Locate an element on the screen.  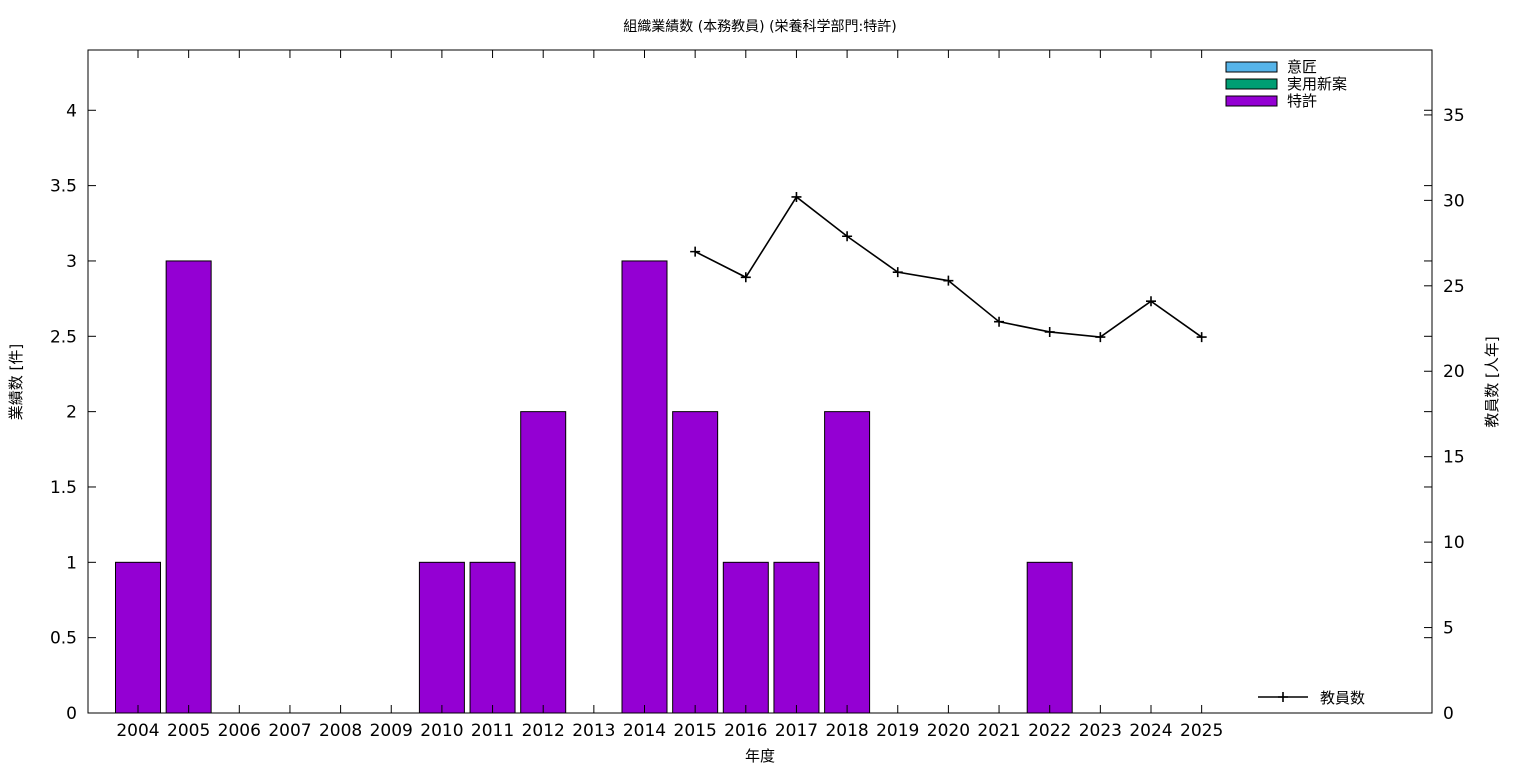
y-tick-label: 2 is located at coordinates (71, 413).